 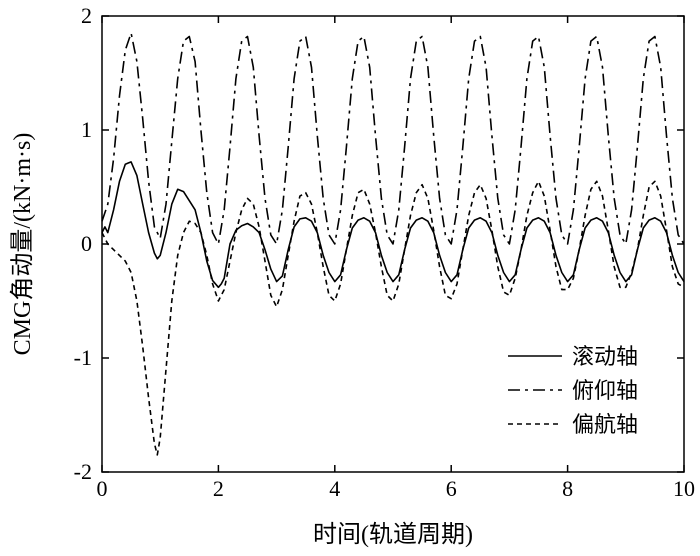 What do you see at coordinates (393, 534) in the screenshot?
I see `x-axis-title: 时间(轨道周期)` at bounding box center [393, 534].